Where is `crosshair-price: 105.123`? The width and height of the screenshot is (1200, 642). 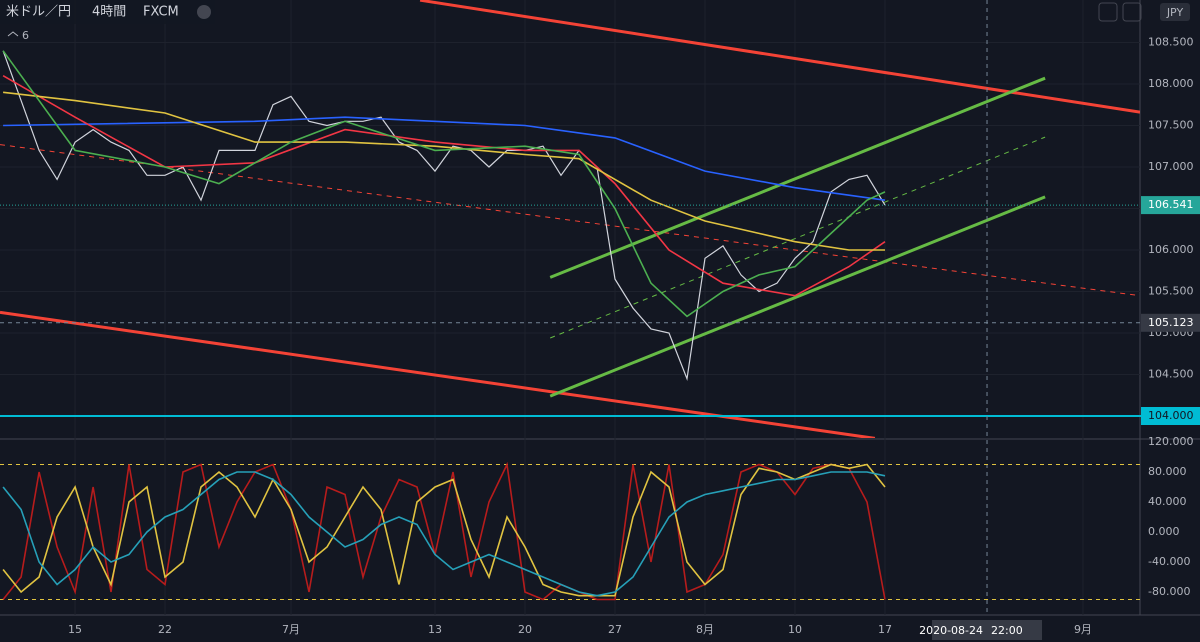 crosshair-price: 105.123 is located at coordinates (1171, 322).